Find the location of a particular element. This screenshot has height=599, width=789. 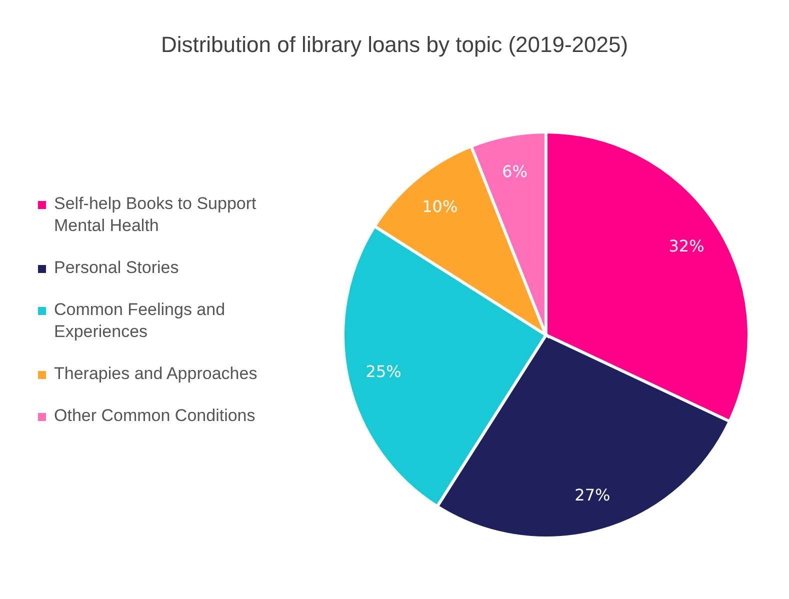

data-label: 6% is located at coordinates (515, 171).